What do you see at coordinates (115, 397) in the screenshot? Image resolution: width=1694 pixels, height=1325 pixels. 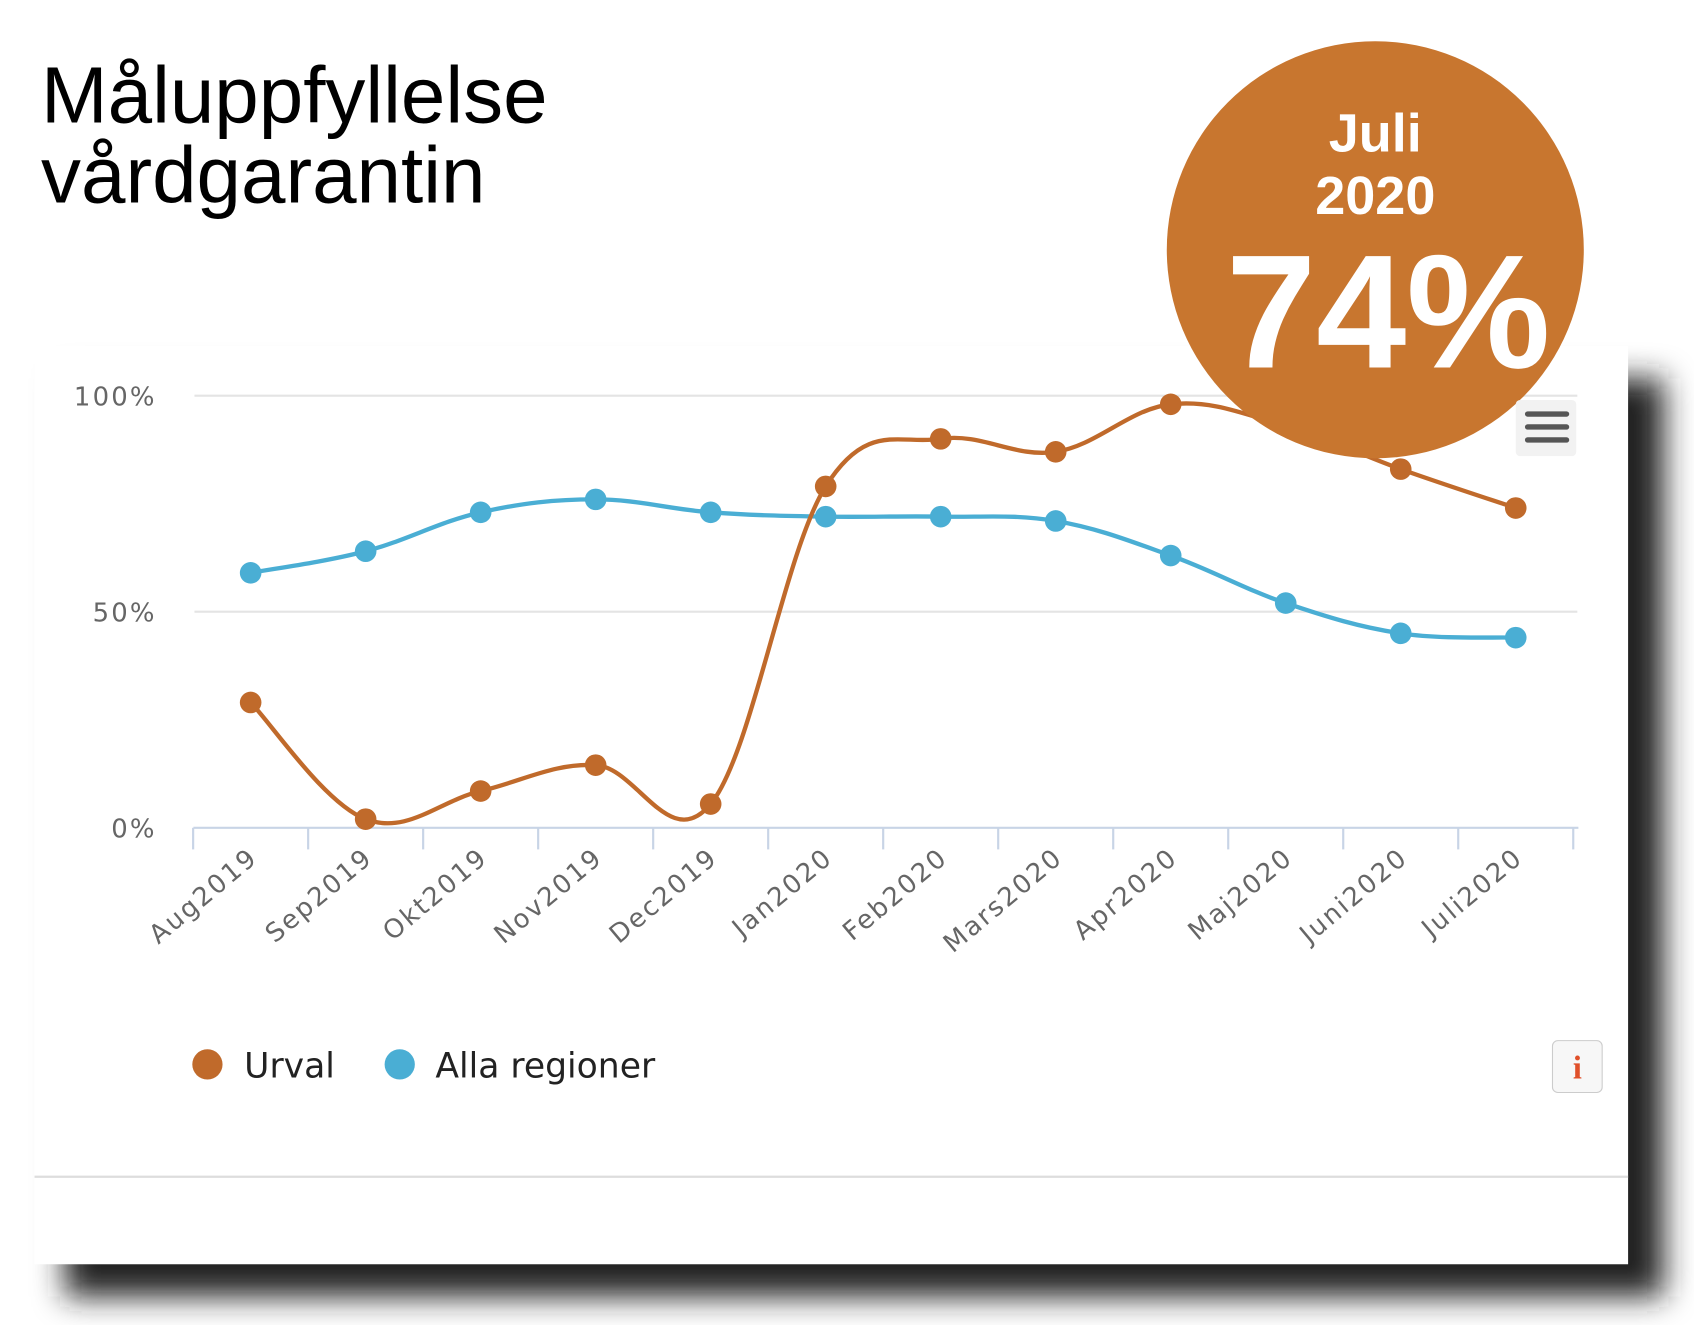 I see `y-tick-label: 100%` at bounding box center [115, 397].